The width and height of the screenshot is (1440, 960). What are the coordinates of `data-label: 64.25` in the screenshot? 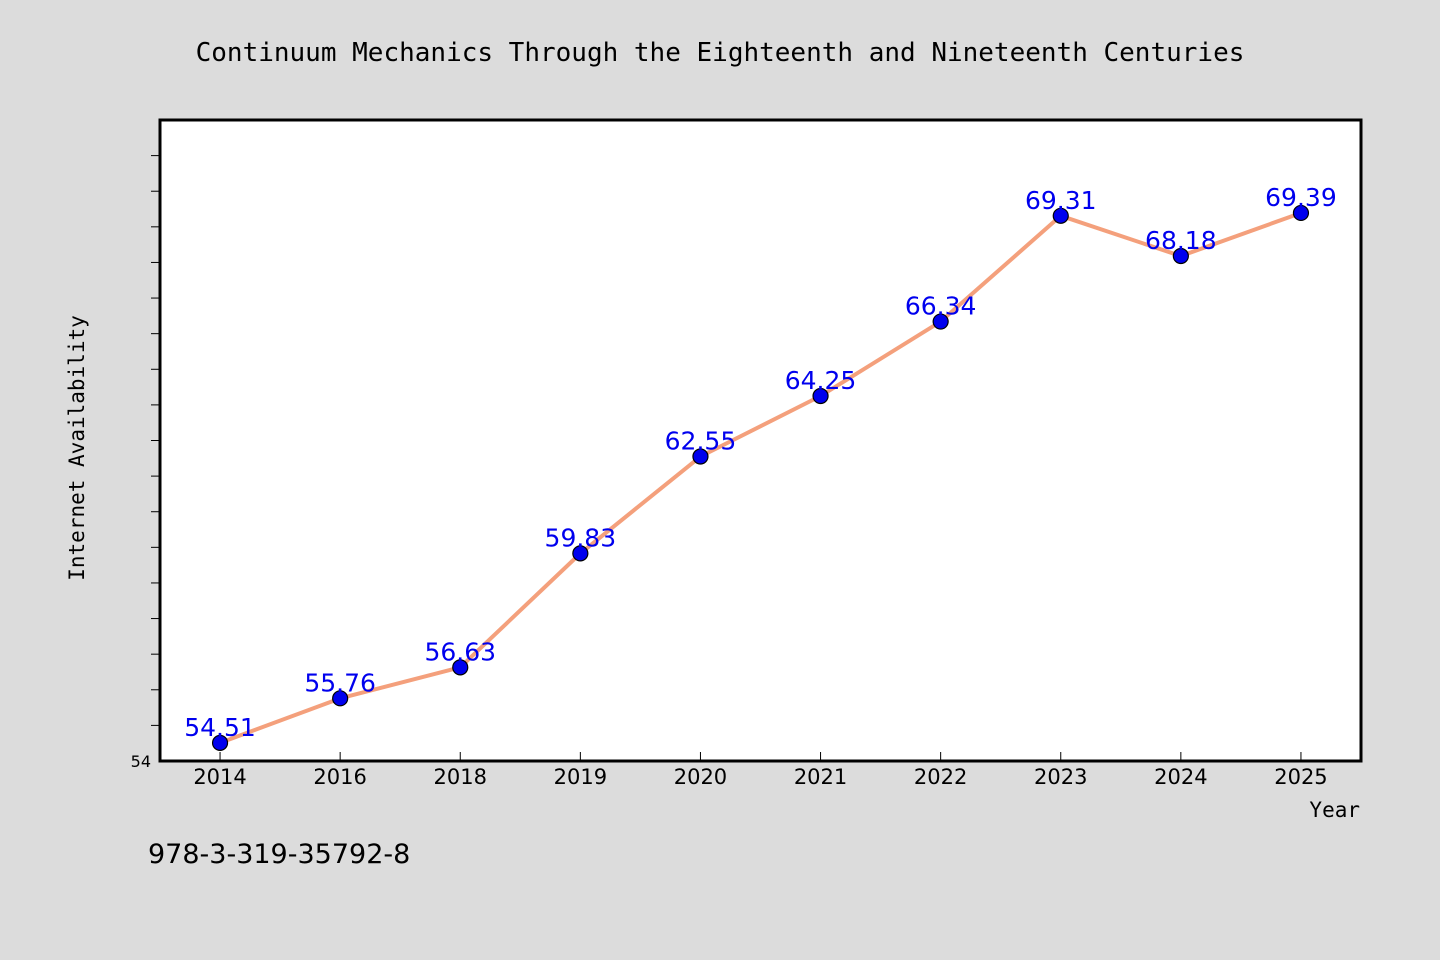 It's located at (821, 380).